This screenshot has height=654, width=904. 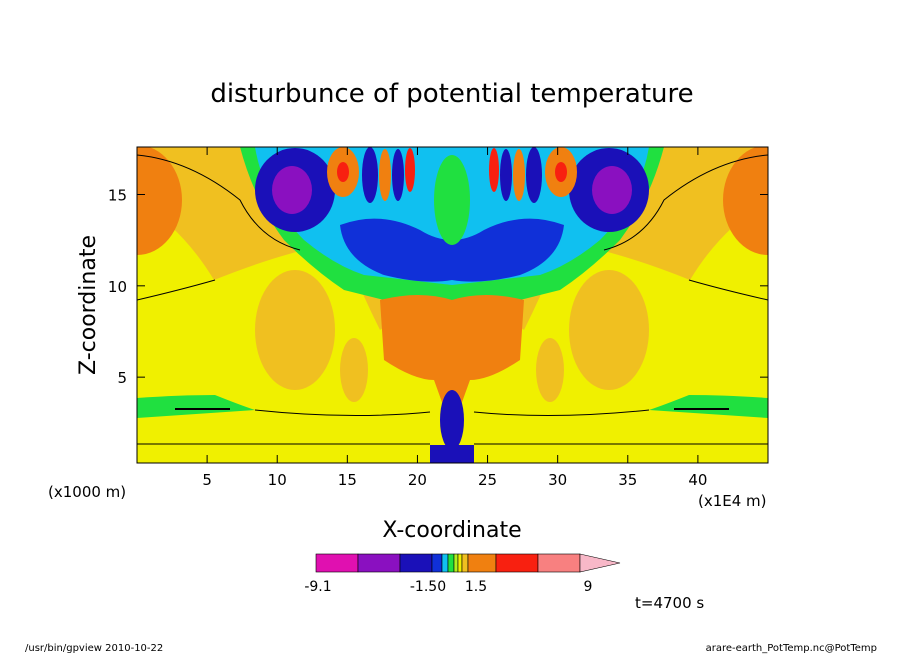 I want to click on footer-left: /usr/bin/gpview 2010-10-22, so click(x=94, y=648).